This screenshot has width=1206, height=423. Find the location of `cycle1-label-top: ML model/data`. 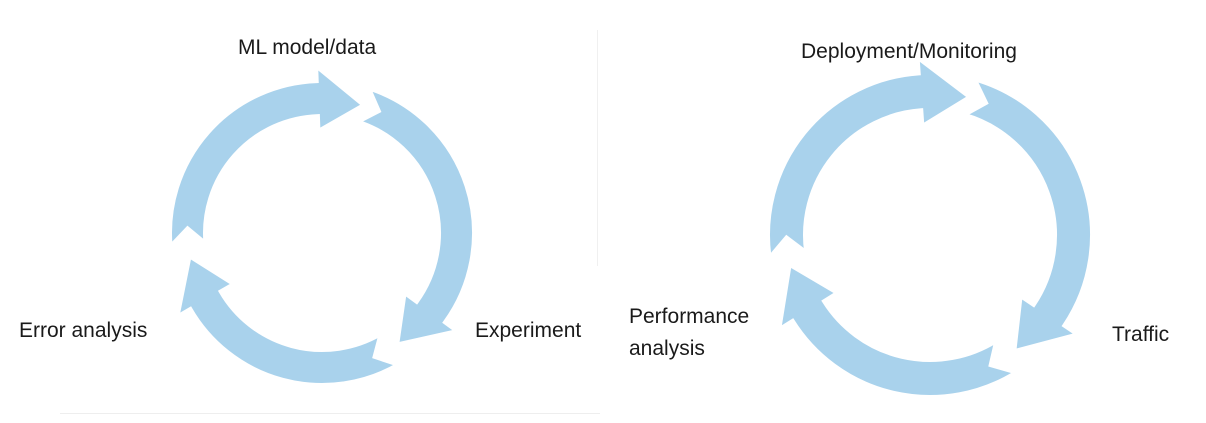

cycle1-label-top: ML model/data is located at coordinates (307, 47).